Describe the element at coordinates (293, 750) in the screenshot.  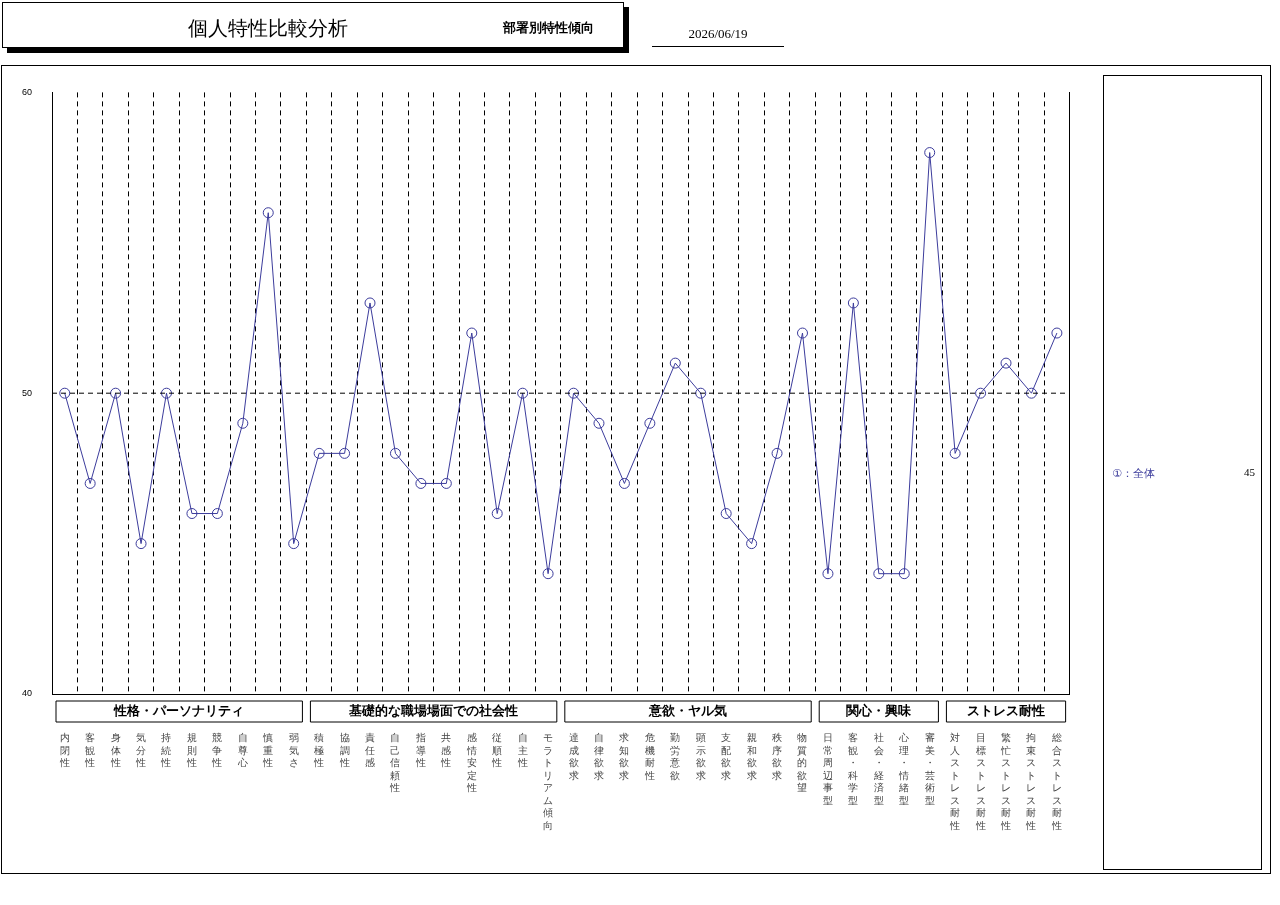
I see `x-tick-label: 弱気さ` at that location.